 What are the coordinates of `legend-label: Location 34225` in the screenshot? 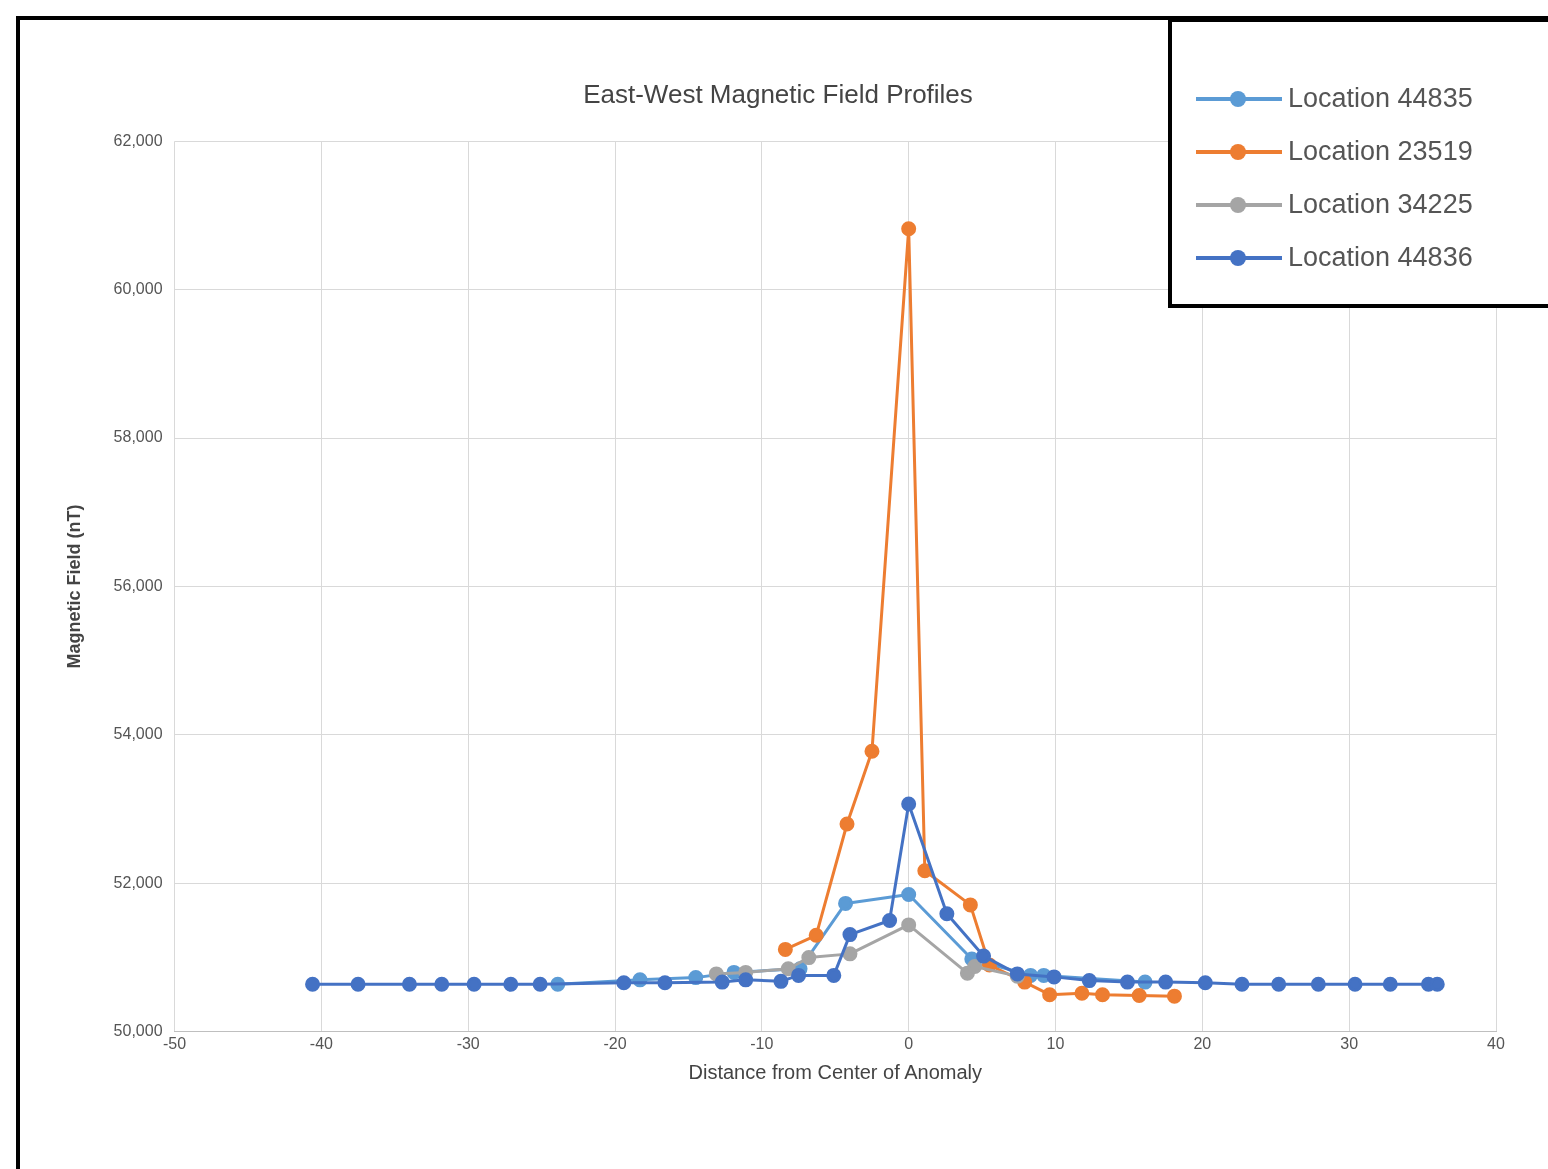 It's located at (1380, 204).